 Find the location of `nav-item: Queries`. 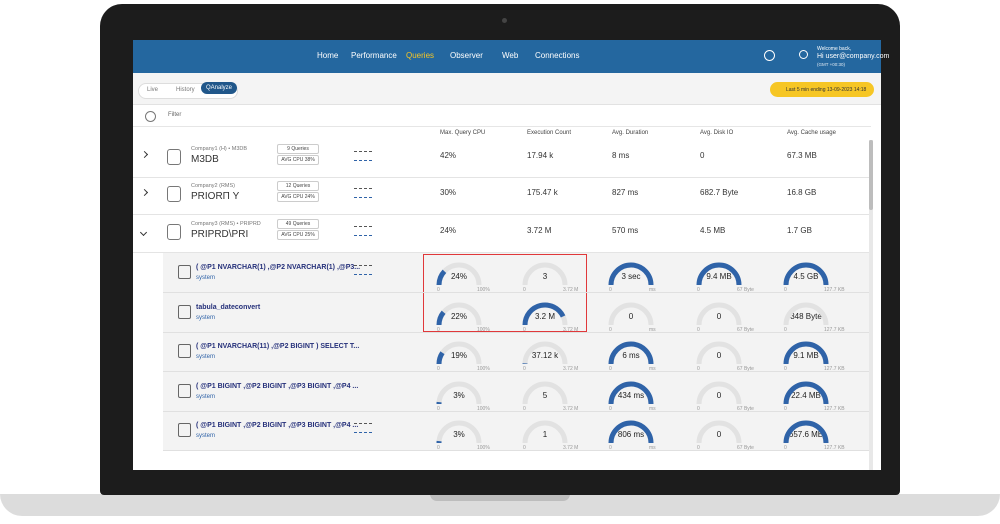

nav-item: Queries is located at coordinates (420, 55).